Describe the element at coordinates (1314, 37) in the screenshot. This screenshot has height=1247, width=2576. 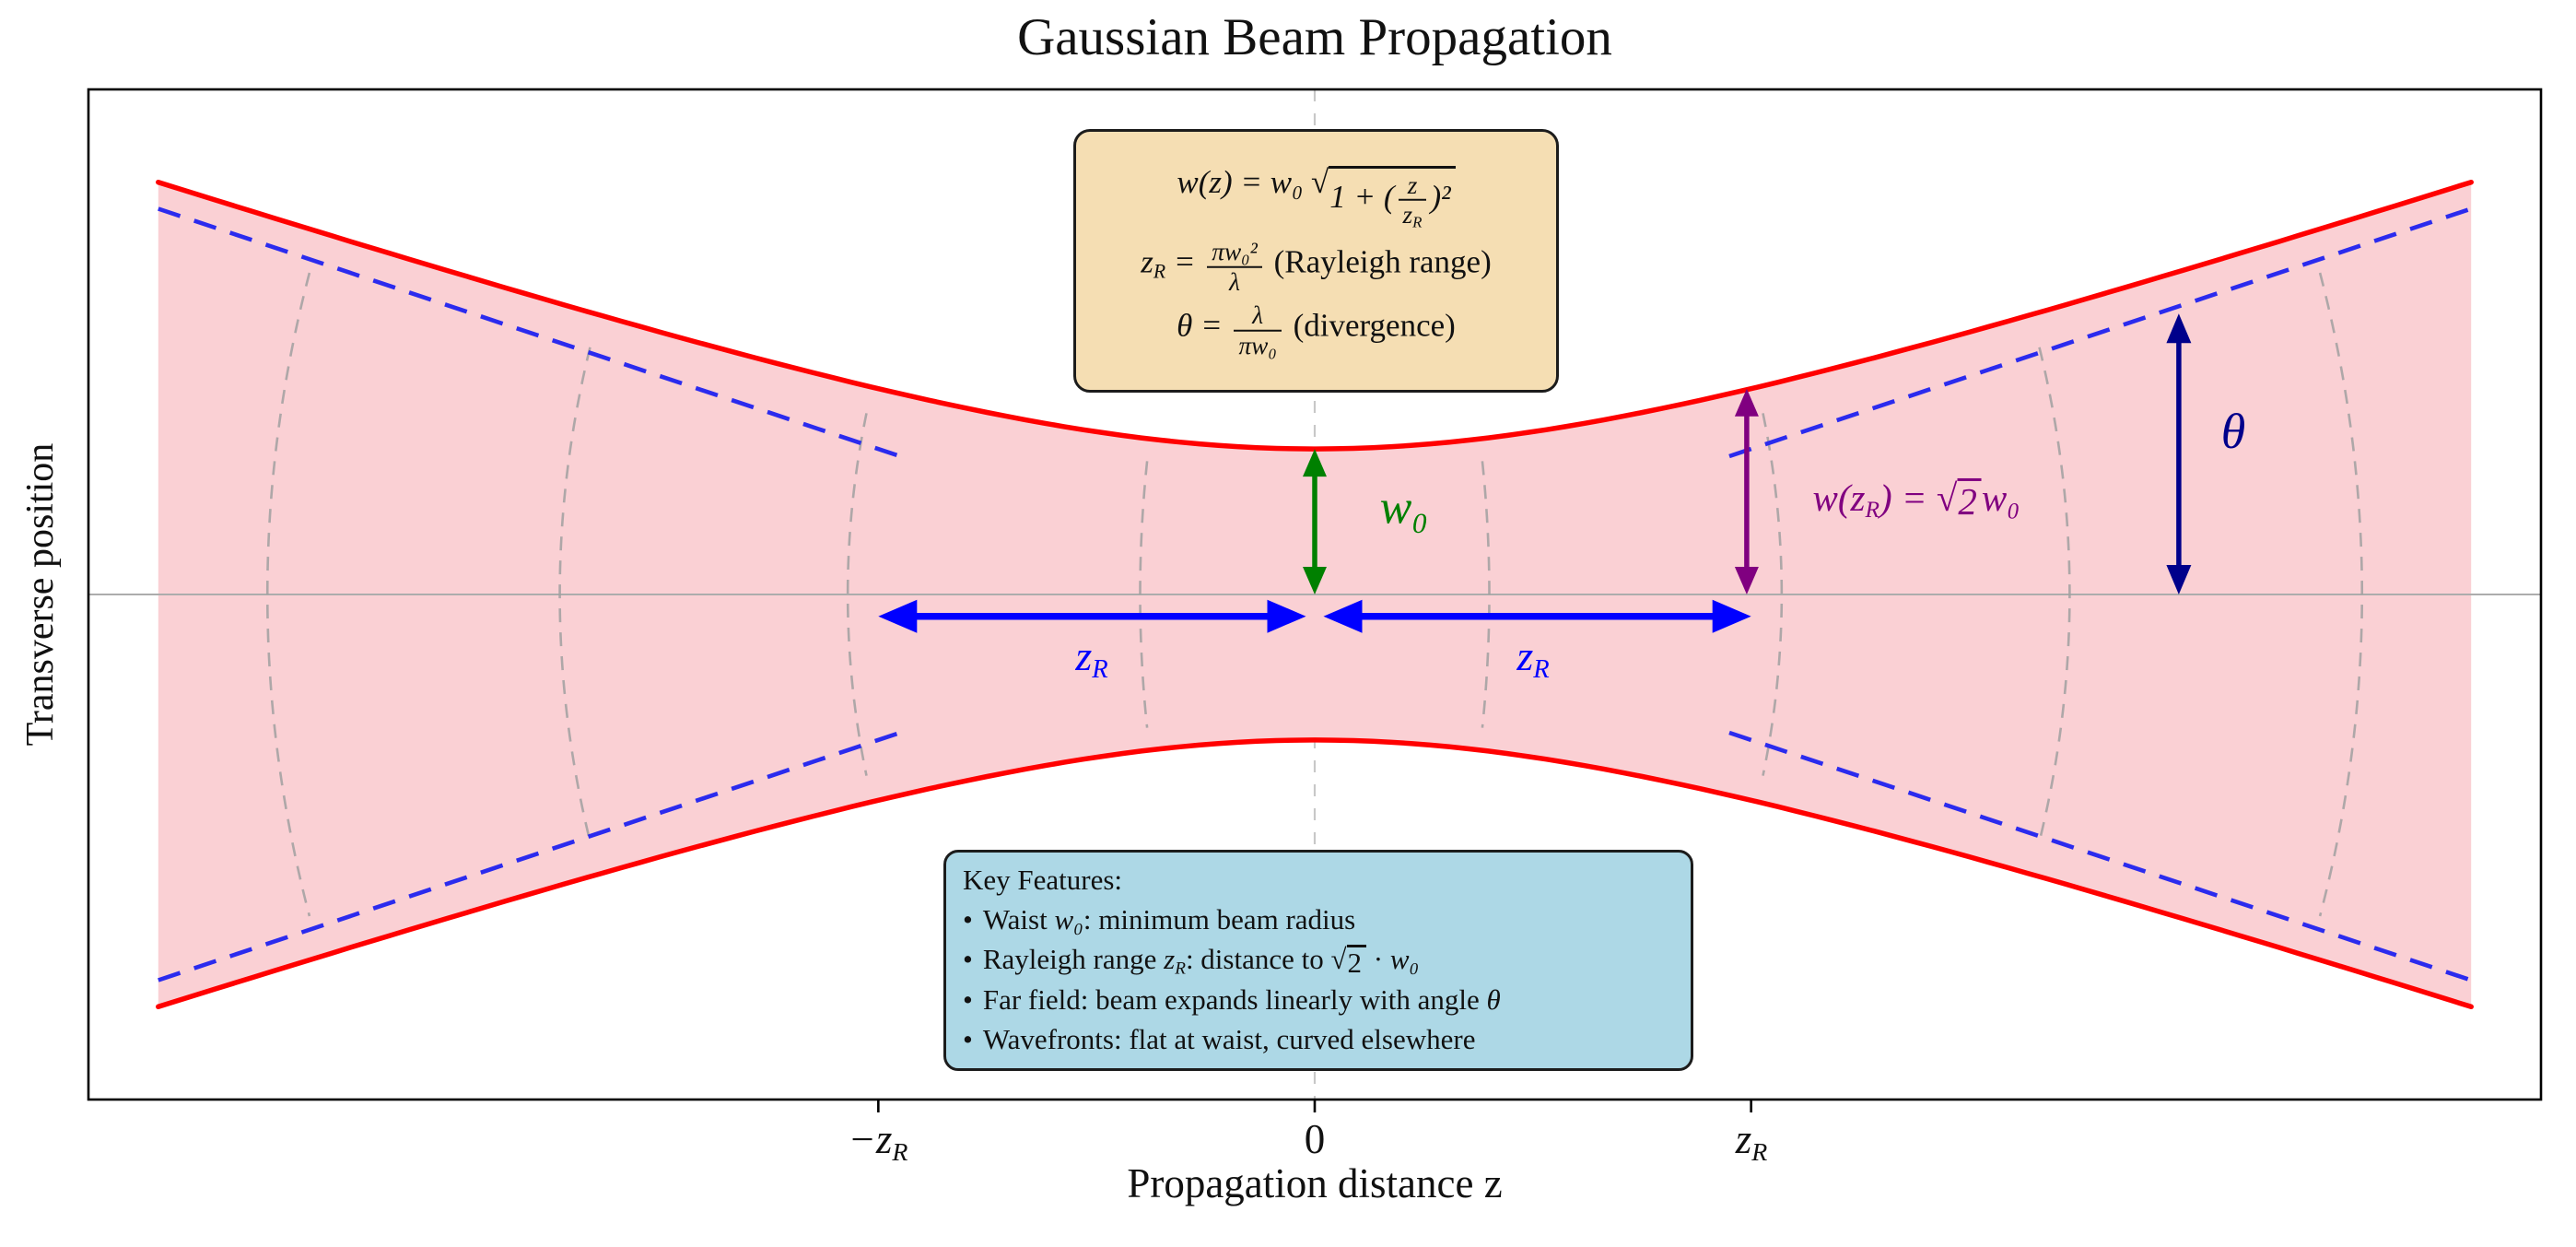
I see `chart-title: Gaussian Beam Propagation` at that location.